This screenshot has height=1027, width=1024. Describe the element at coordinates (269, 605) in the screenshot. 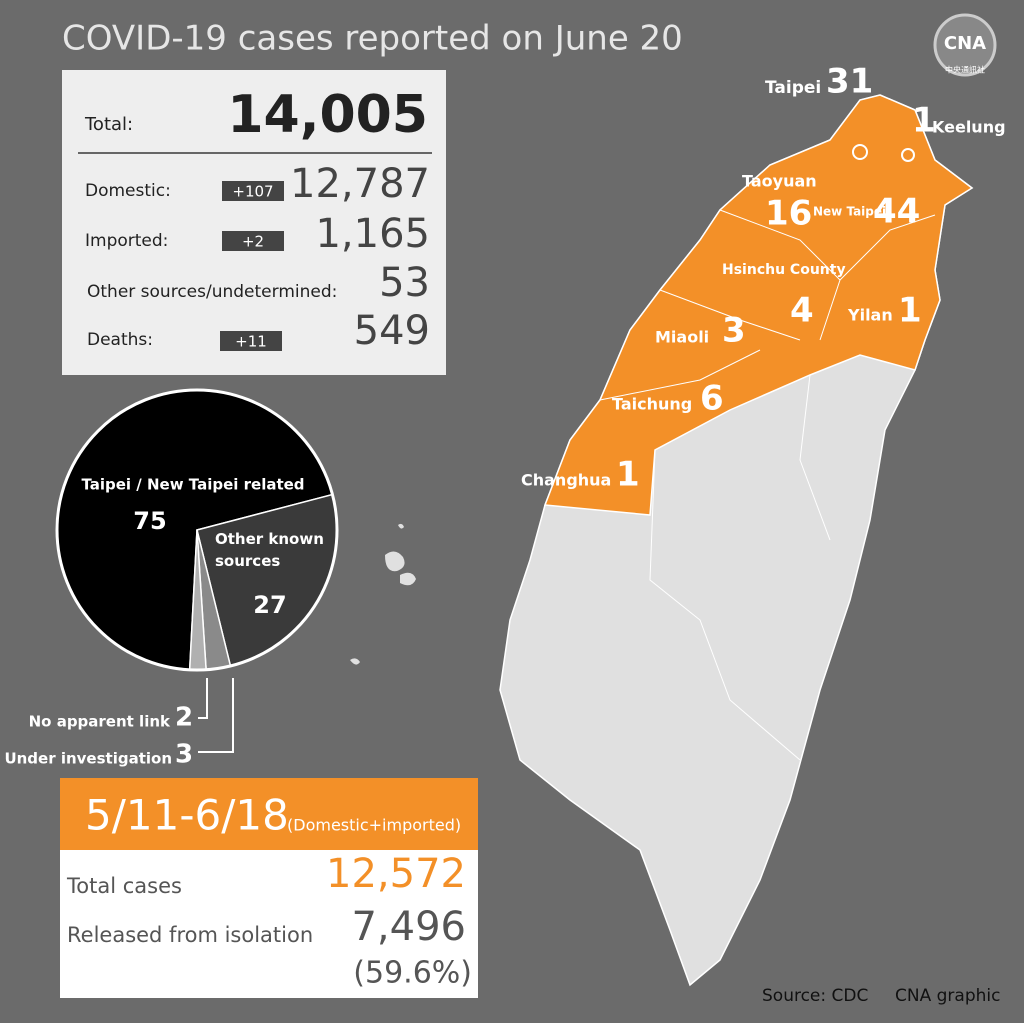

I see `slice-value: 27` at that location.